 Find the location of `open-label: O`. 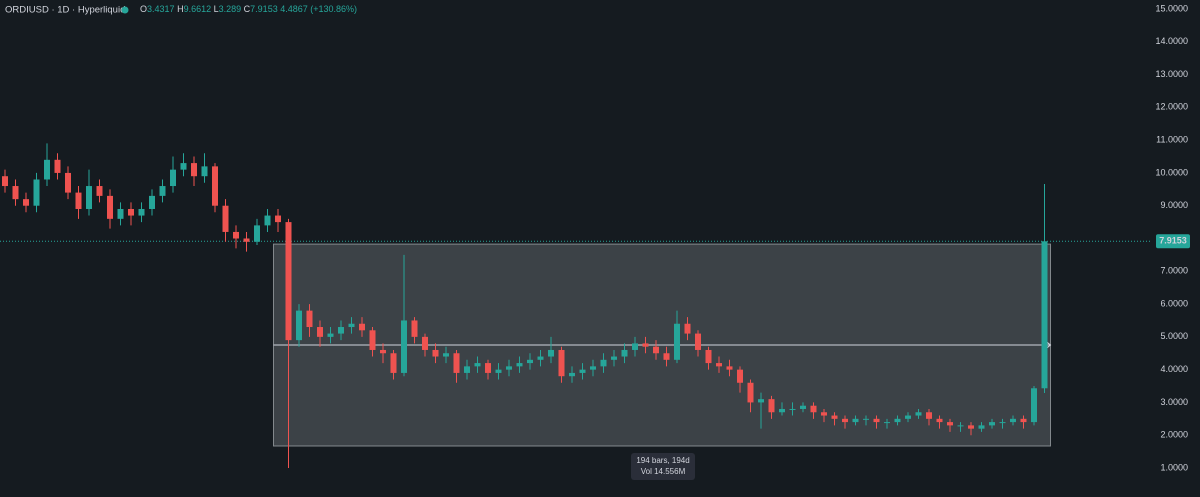

open-label: O is located at coordinates (143, 9).